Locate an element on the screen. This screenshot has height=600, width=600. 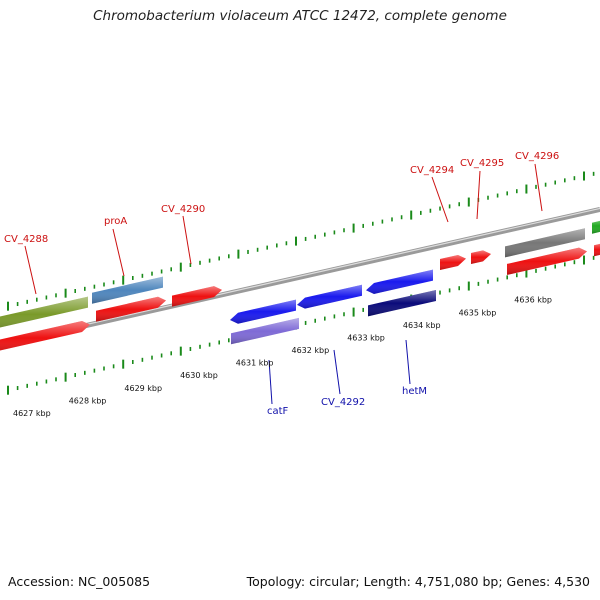
kbp-label: 4632 kbp is located at coordinates (311, 350).